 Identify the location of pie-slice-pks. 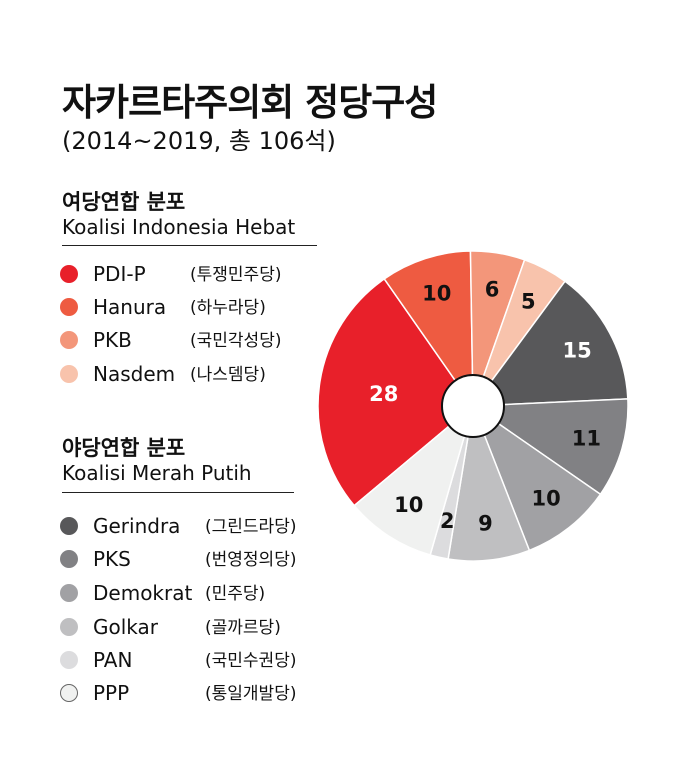
(549, 447).